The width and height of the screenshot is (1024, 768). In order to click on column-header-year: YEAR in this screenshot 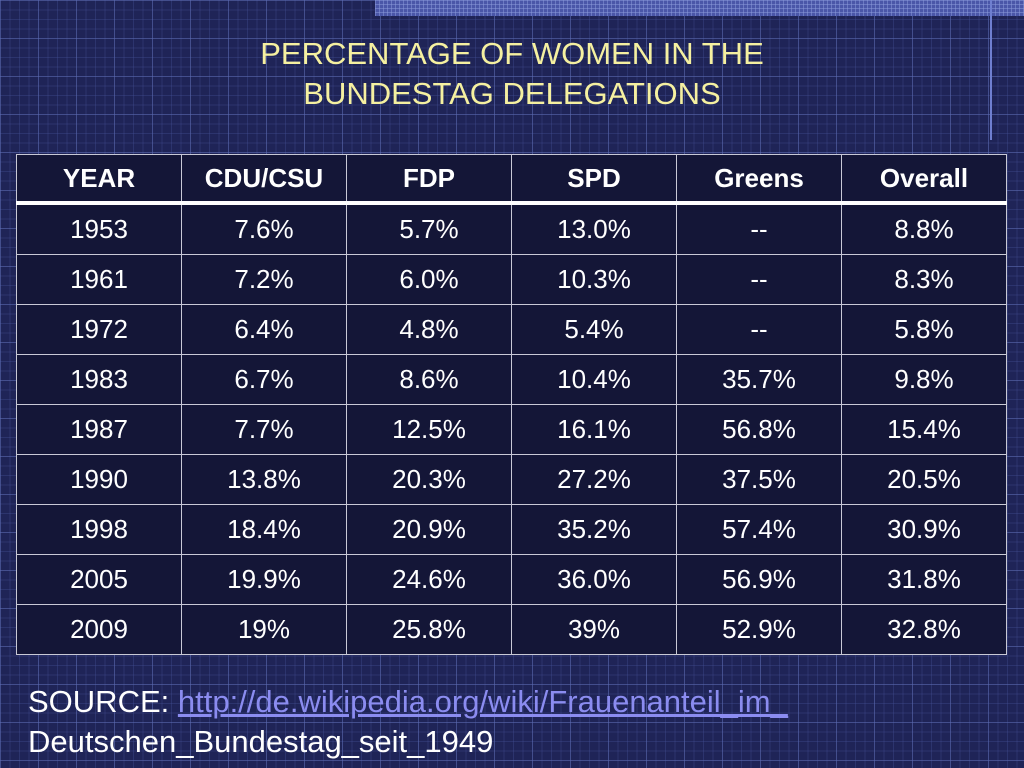, I will do `click(99, 179)`.